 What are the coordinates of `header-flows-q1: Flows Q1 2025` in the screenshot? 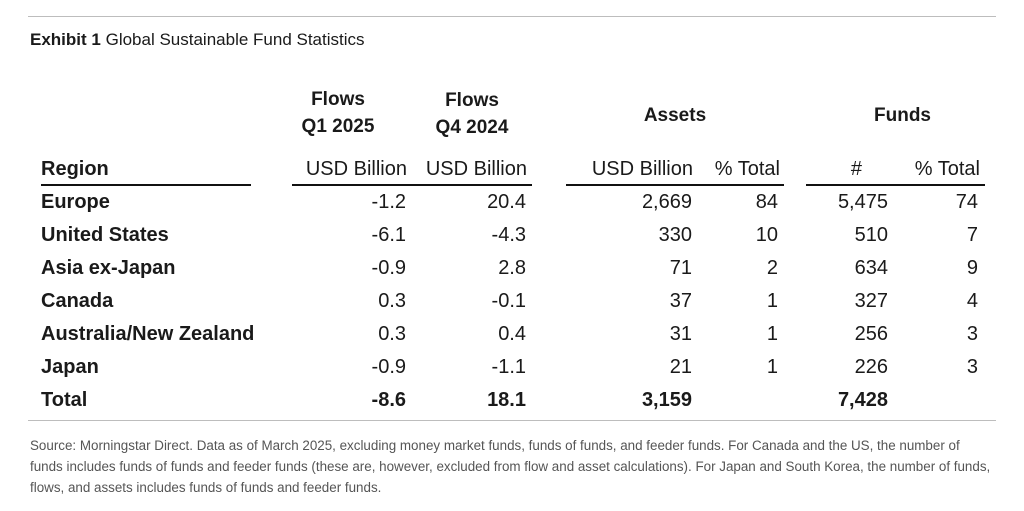 It's located at (338, 113).